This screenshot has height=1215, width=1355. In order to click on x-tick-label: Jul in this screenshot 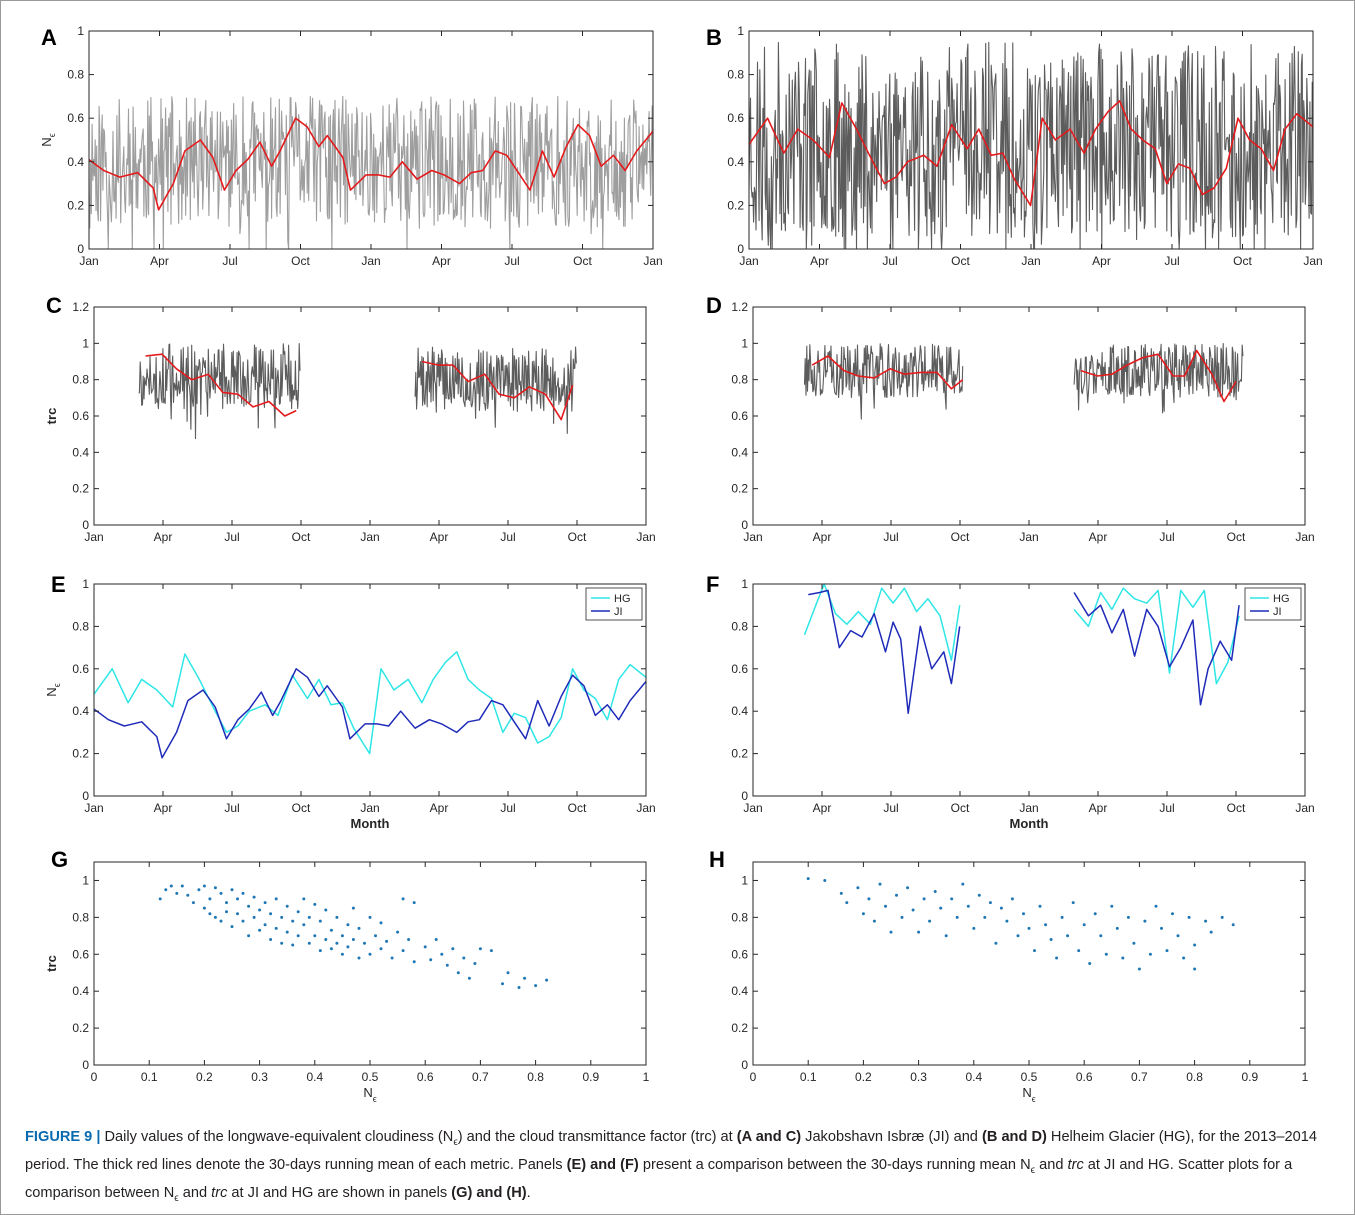, I will do `click(229, 261)`.